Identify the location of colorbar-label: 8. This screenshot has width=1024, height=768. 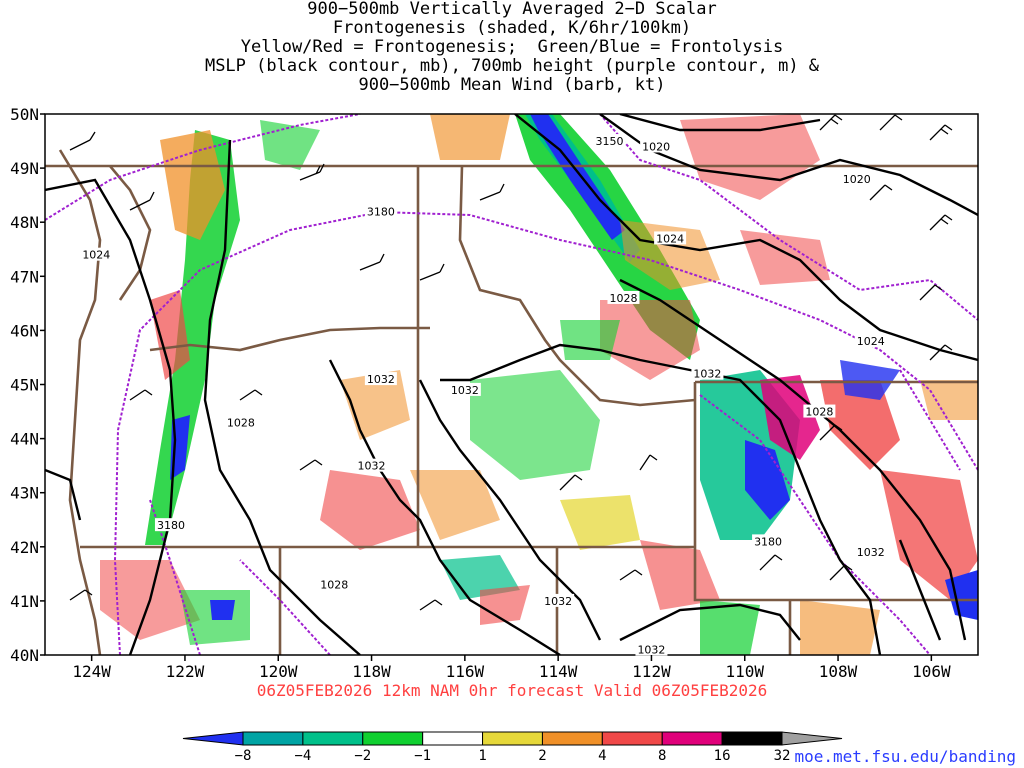
(662, 756).